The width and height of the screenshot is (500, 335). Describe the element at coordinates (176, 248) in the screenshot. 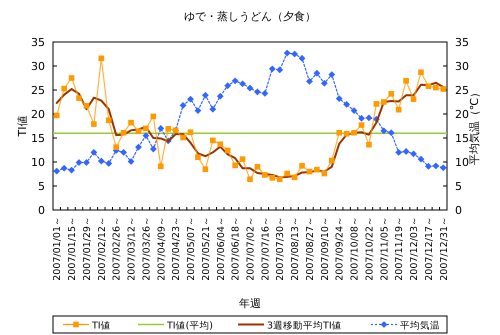

I see `x-tick-label: 2007/04/23～` at that location.